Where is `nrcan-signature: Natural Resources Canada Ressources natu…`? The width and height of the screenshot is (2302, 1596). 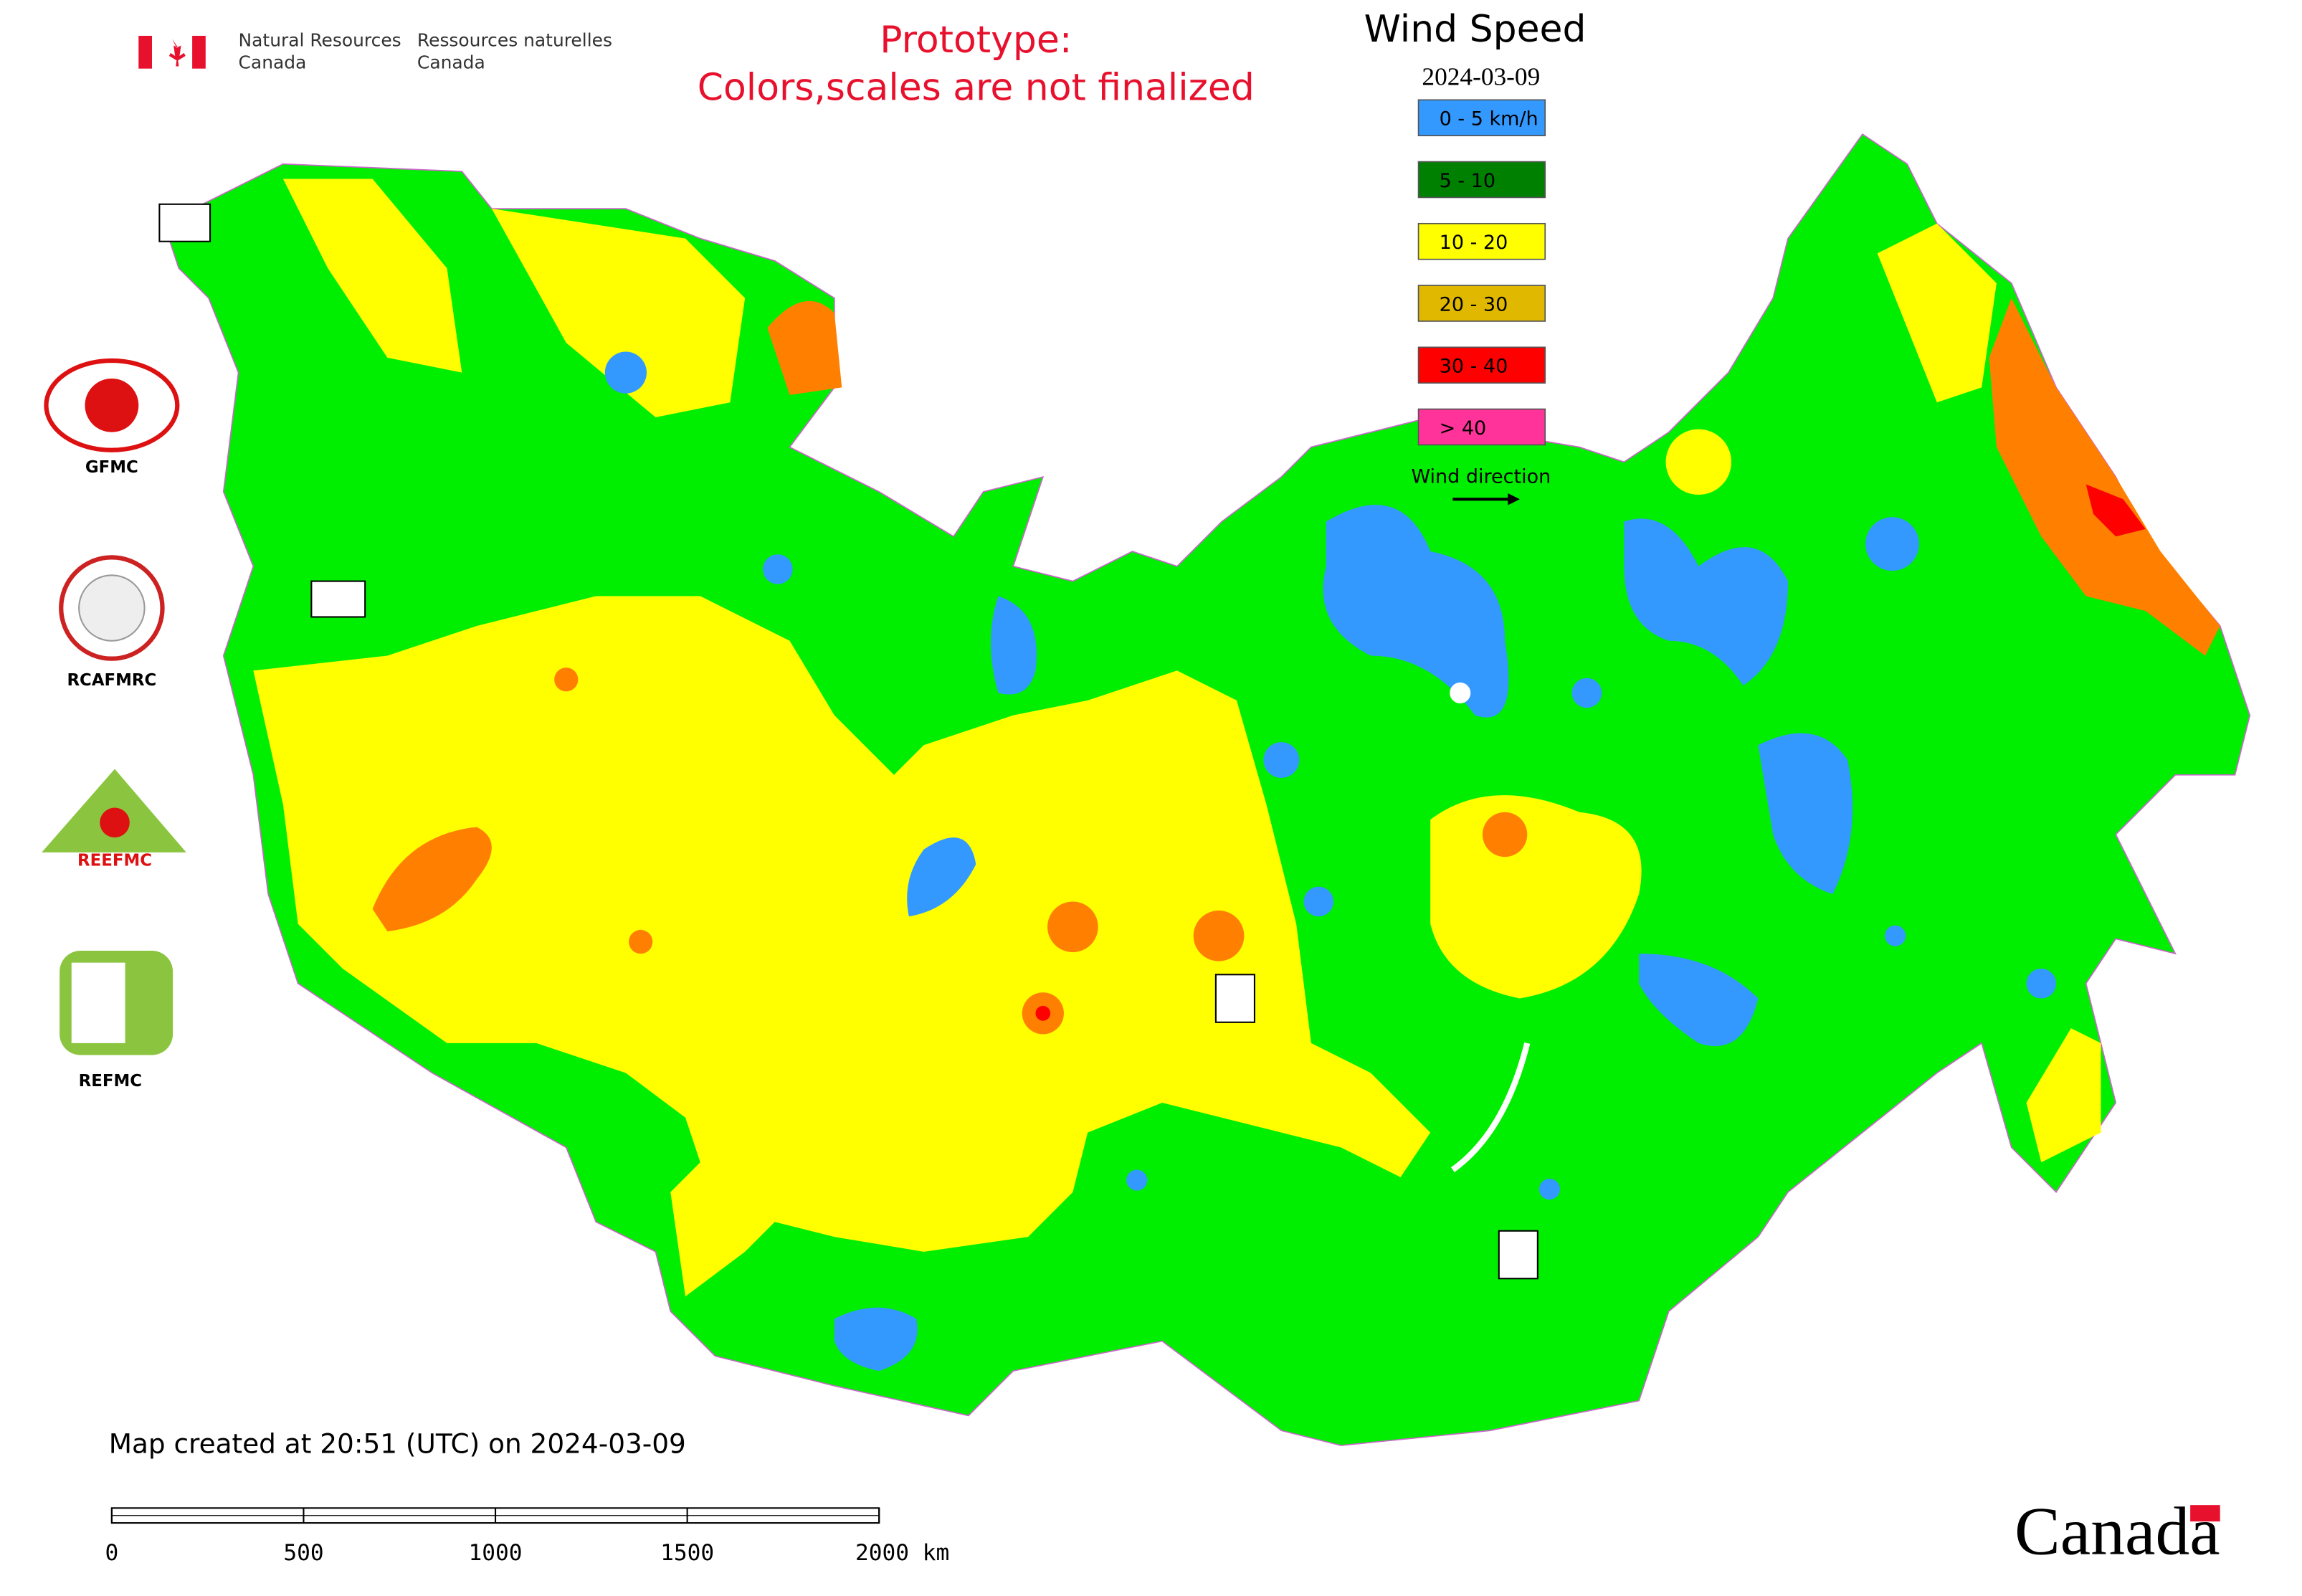
nrcan-signature: Natural Resources Canada Ressources natu… is located at coordinates (375, 51).